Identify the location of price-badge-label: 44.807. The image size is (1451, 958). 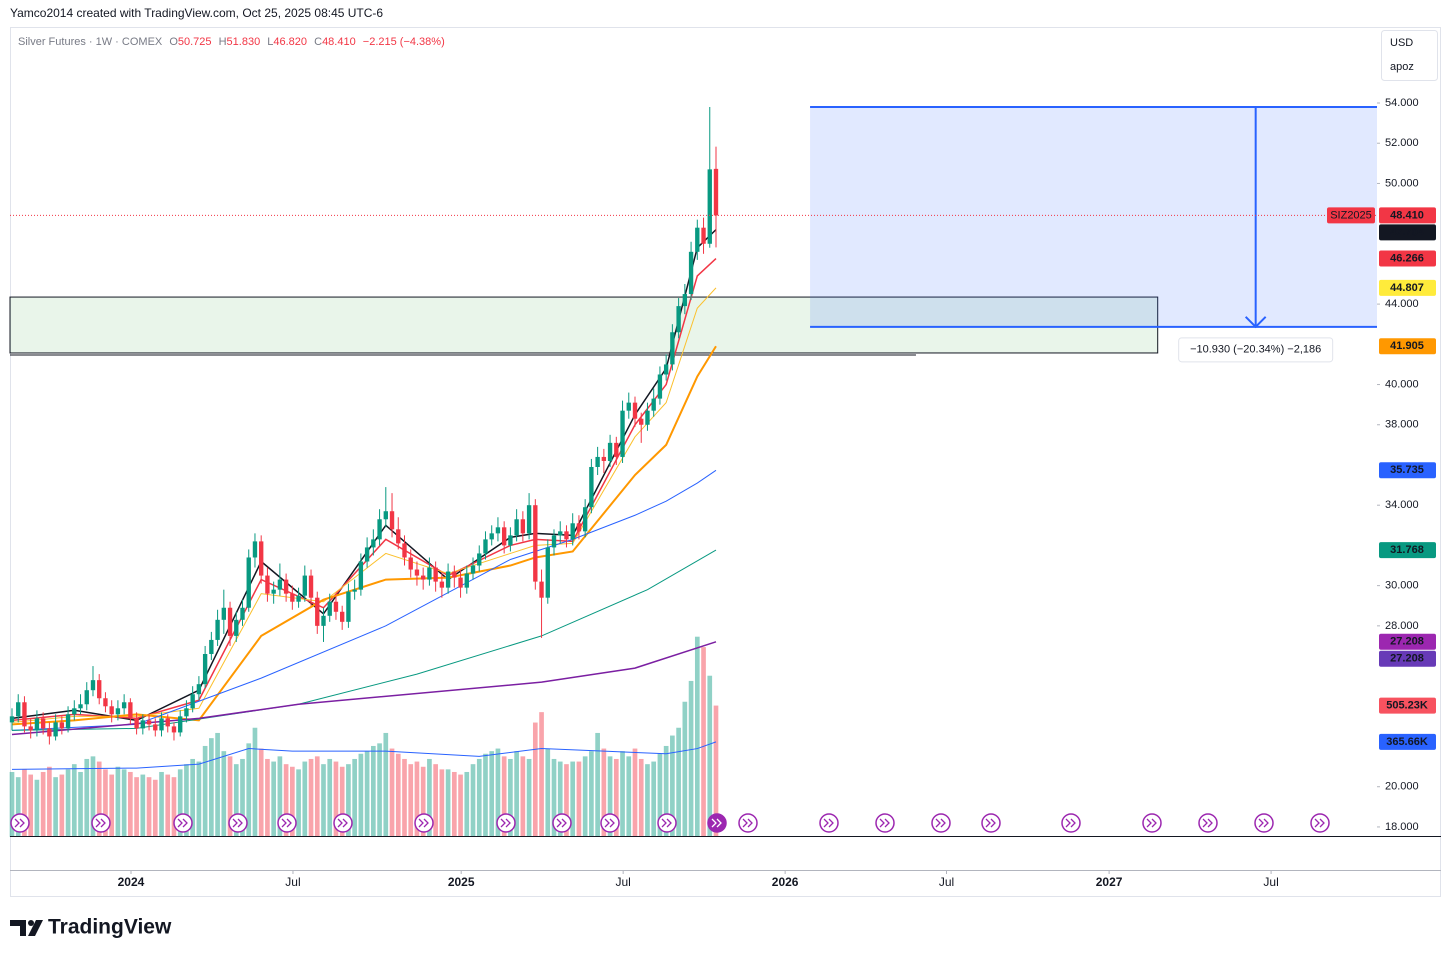
(1407, 288).